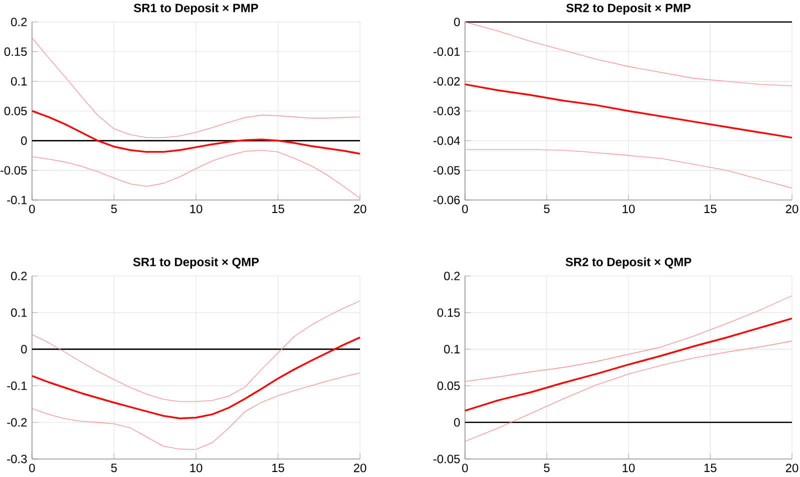 The height and width of the screenshot is (477, 800). What do you see at coordinates (446, 200) in the screenshot?
I see `y-tick-label: -0.06` at bounding box center [446, 200].